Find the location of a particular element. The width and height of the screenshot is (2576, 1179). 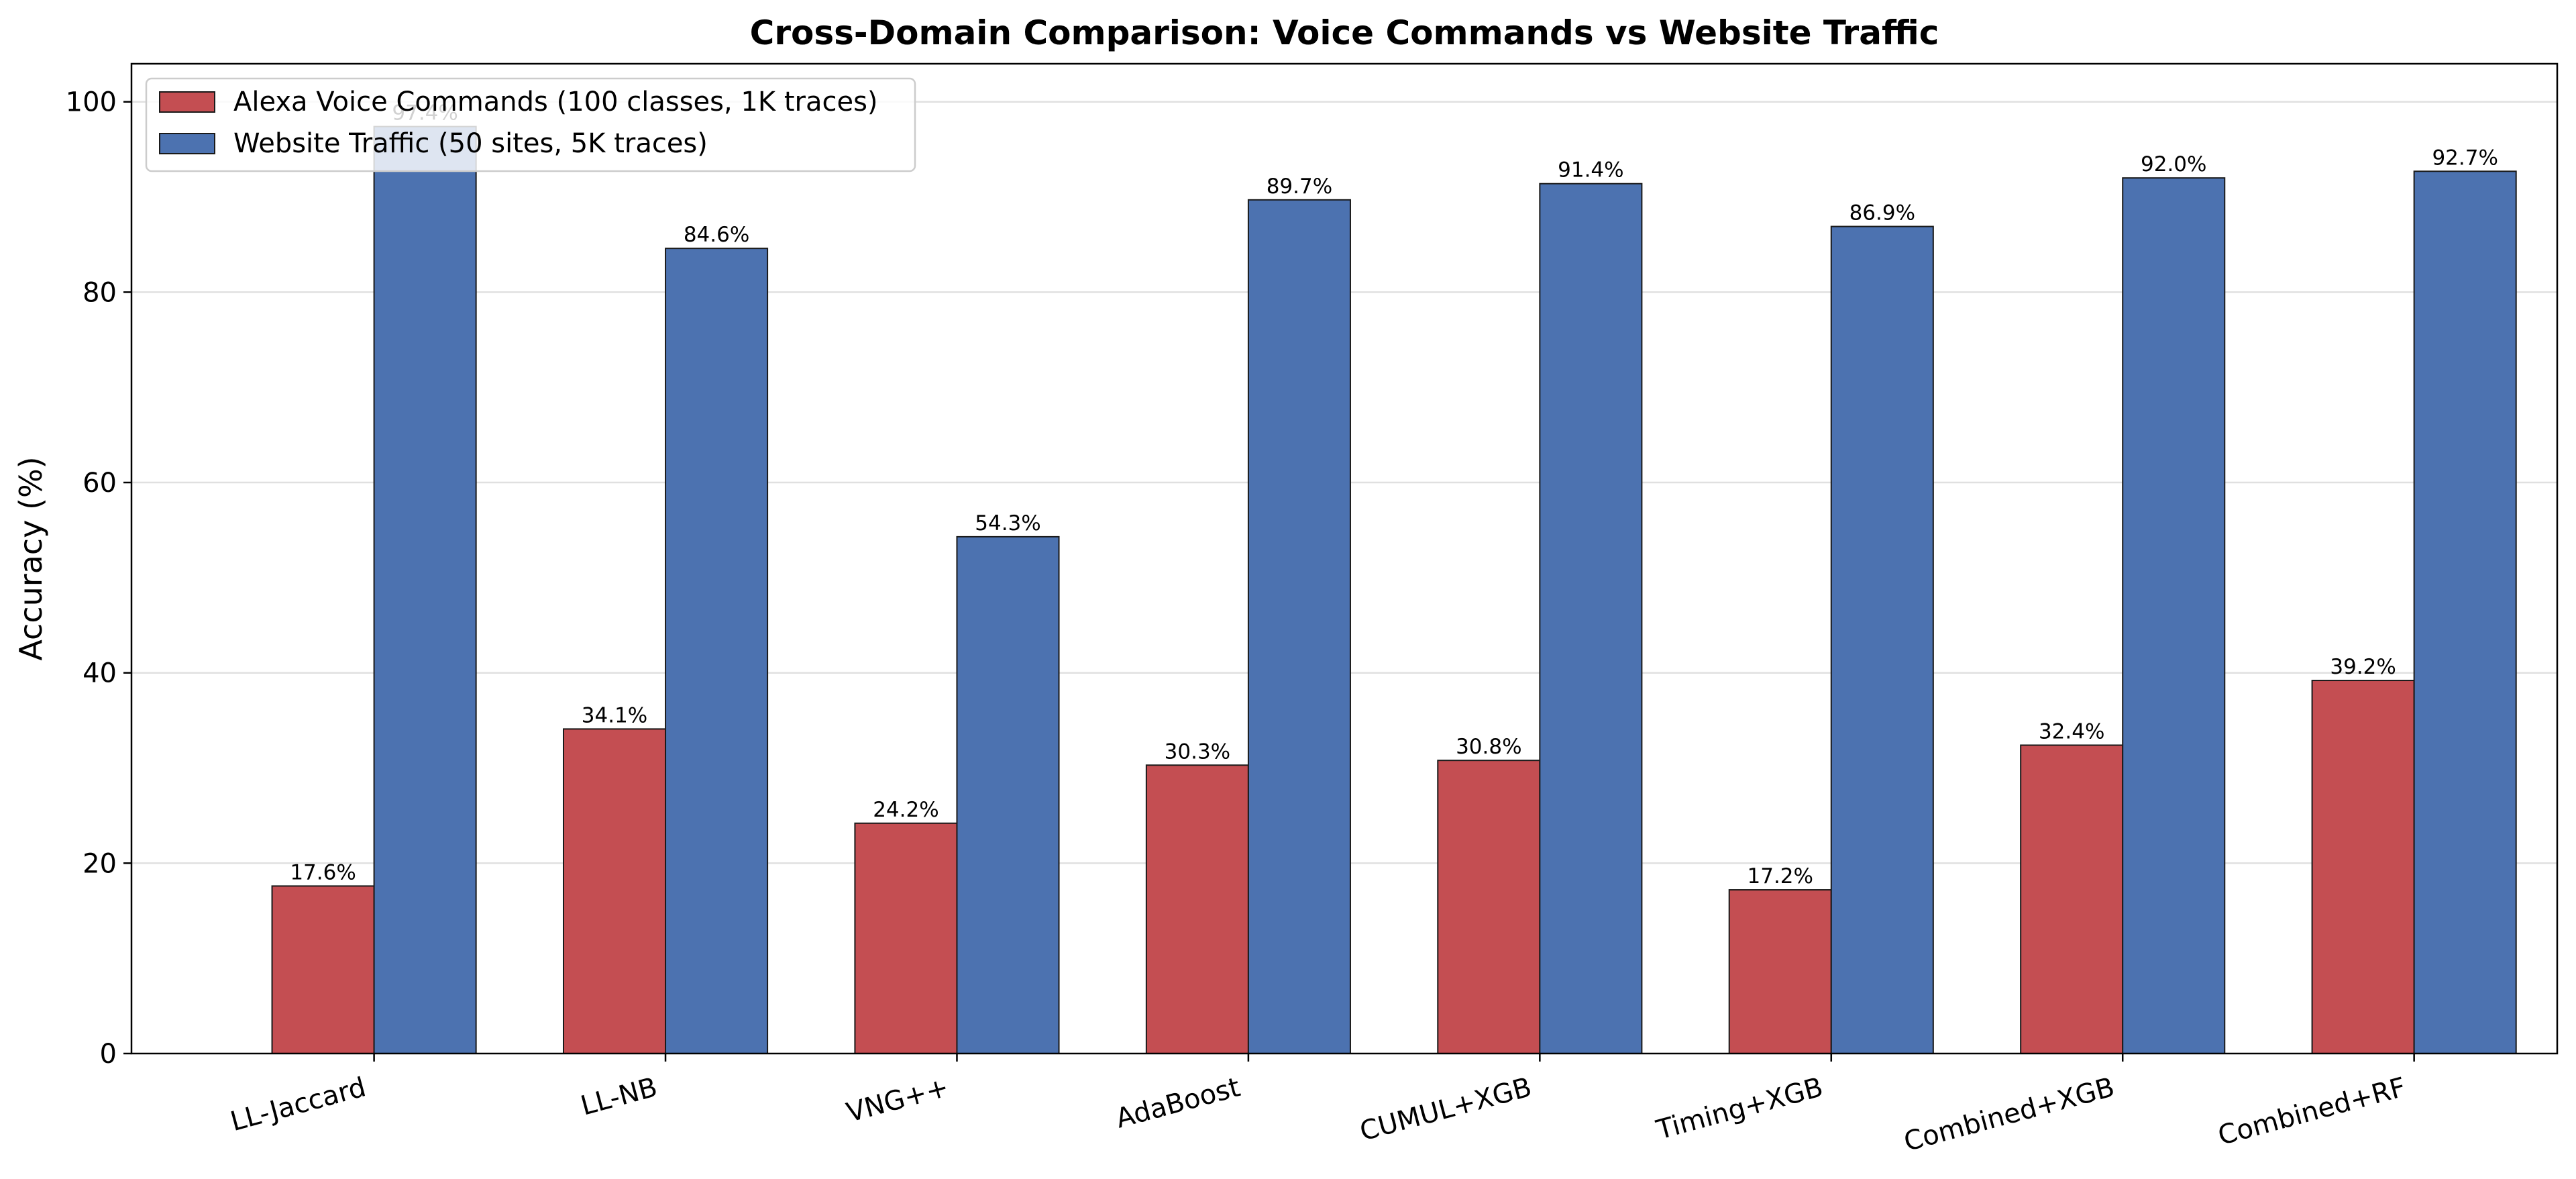

bar-value-label: 30.3% is located at coordinates (1197, 751).